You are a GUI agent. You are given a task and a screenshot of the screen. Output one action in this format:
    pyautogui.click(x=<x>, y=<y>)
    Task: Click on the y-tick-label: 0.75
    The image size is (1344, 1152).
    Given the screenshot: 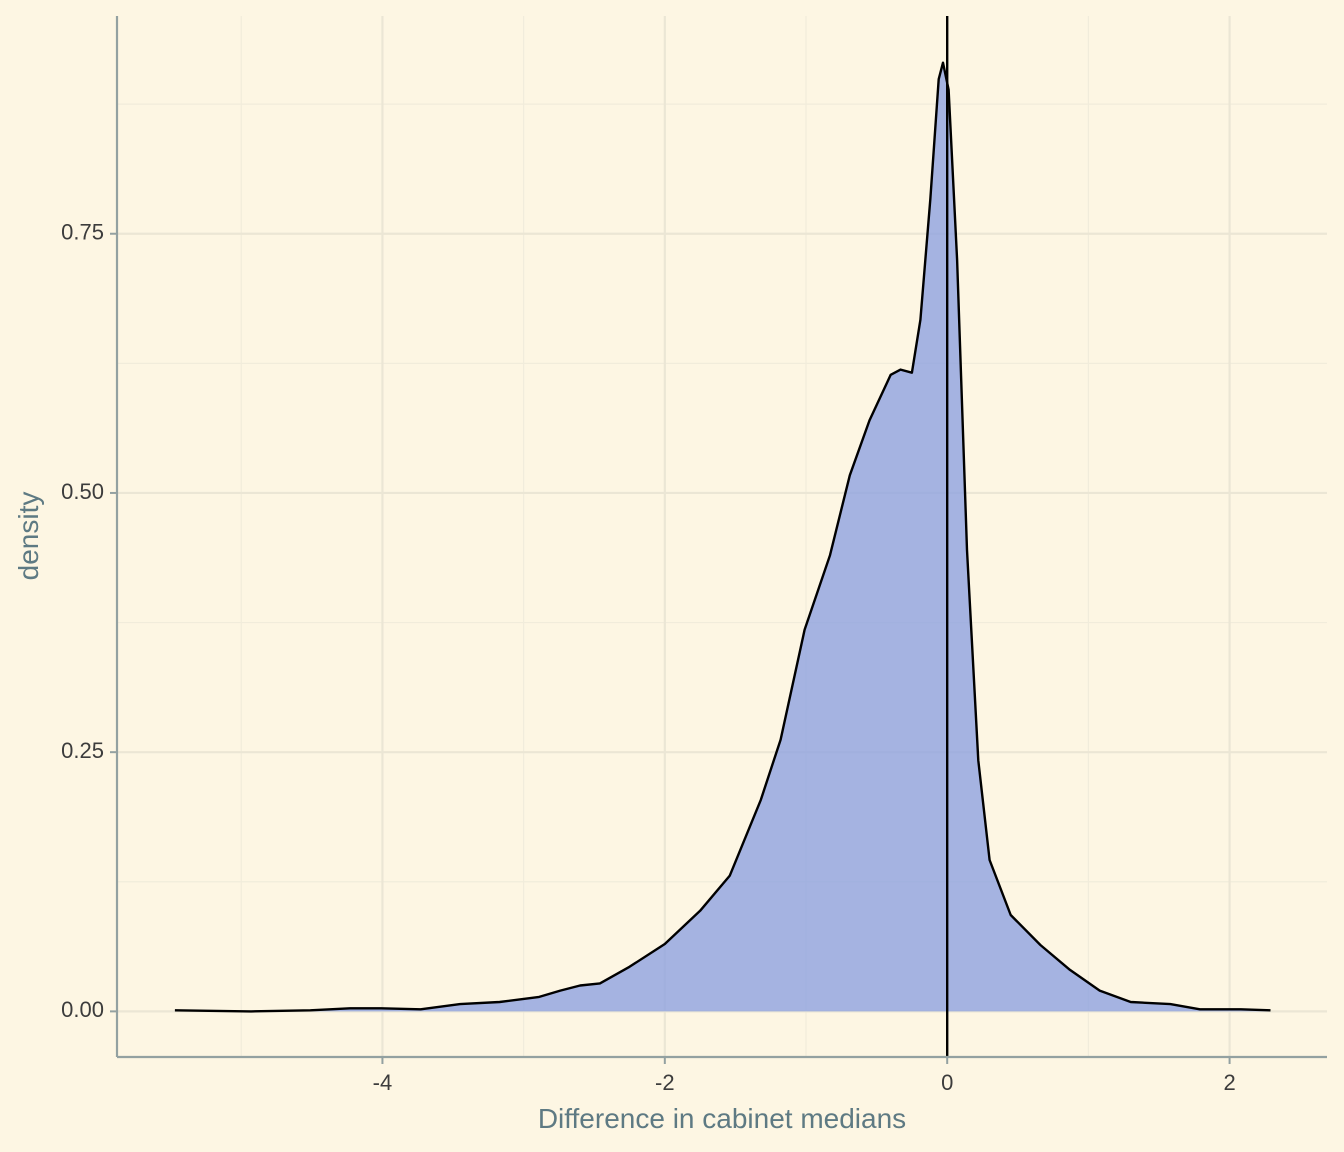 What is the action you would take?
    pyautogui.click(x=82, y=232)
    